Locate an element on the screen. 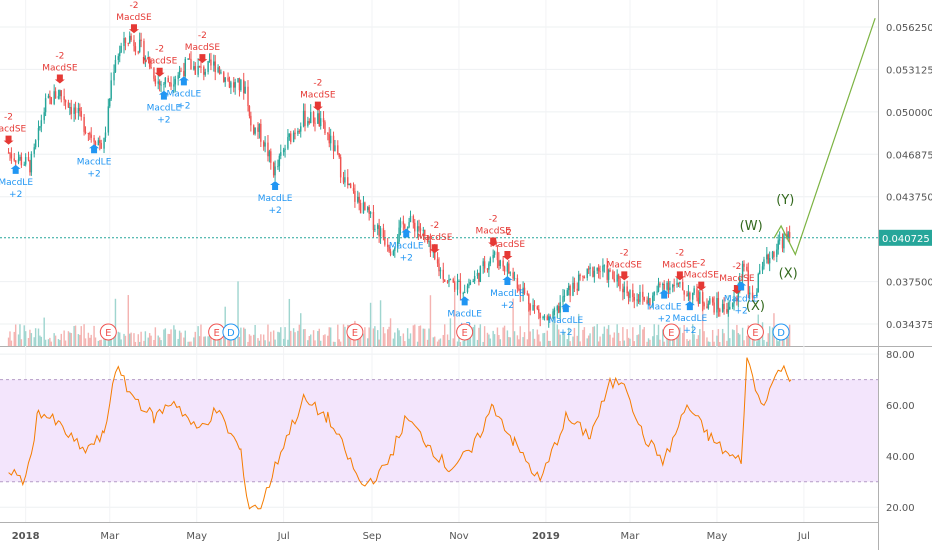 The width and height of the screenshot is (932, 554). time-tick-label: May is located at coordinates (717, 536).